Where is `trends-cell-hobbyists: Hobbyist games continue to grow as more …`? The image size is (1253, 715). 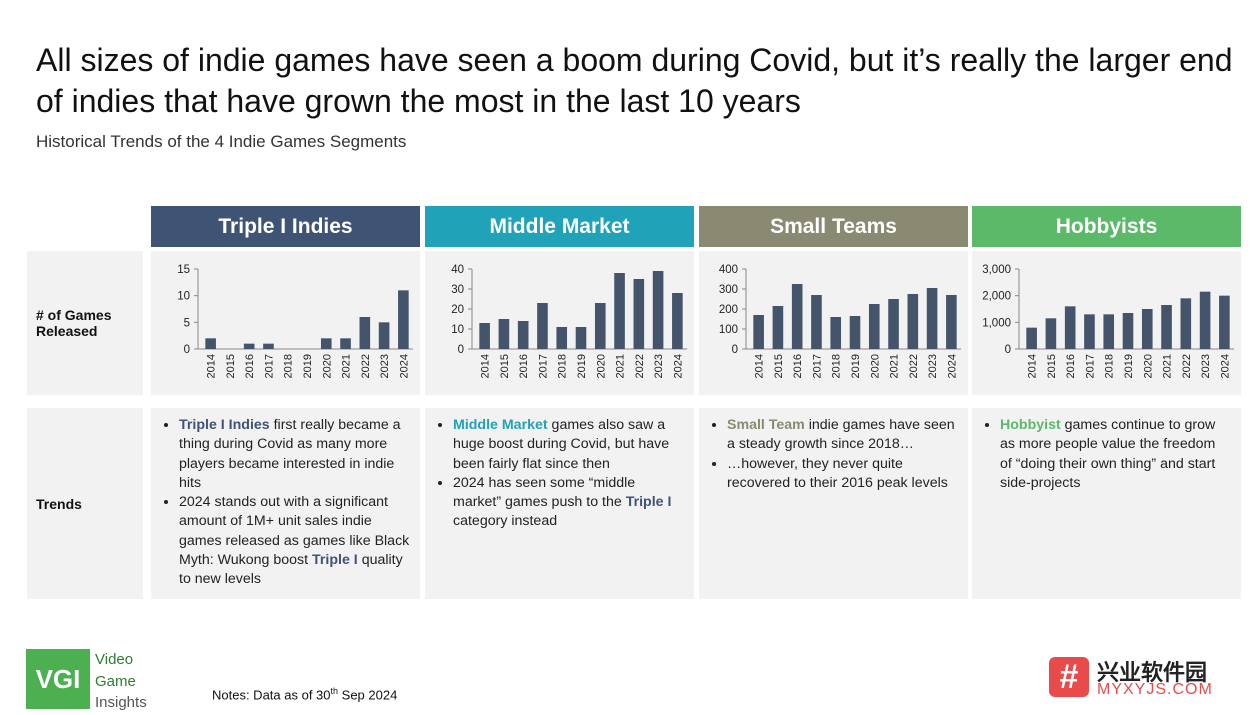
trends-cell-hobbyists: Hobbyist games continue to grow as more … is located at coordinates (1106, 503).